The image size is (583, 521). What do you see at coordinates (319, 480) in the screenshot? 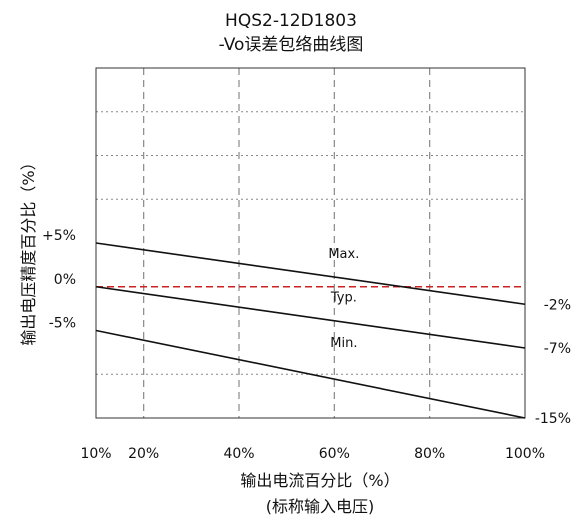
I see `x-axis-label: 输出电流百分比（%）` at bounding box center [319, 480].